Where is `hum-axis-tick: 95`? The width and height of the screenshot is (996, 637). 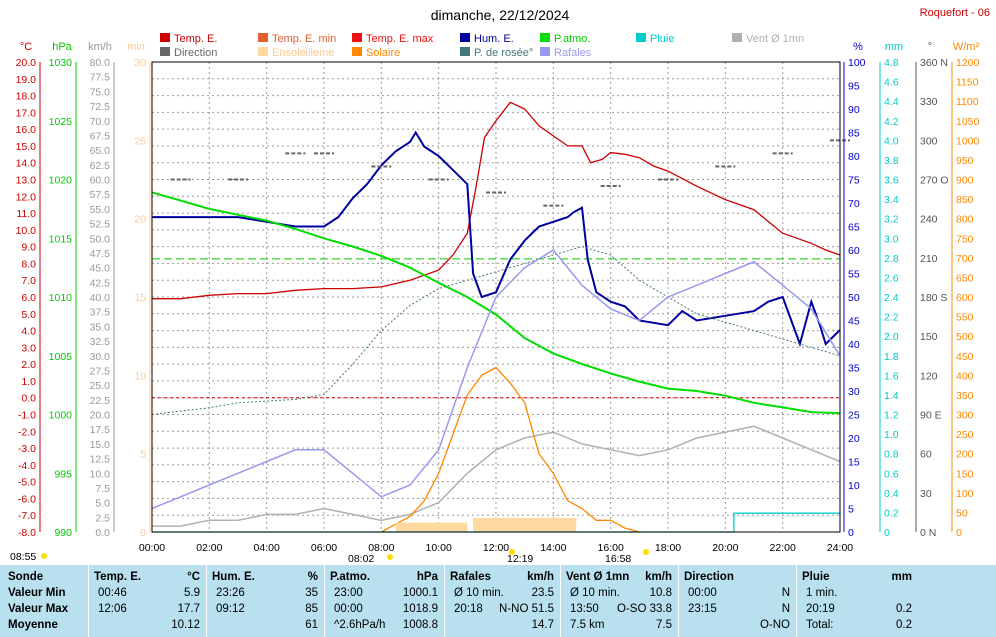
hum-axis-tick: 95 is located at coordinates (854, 87).